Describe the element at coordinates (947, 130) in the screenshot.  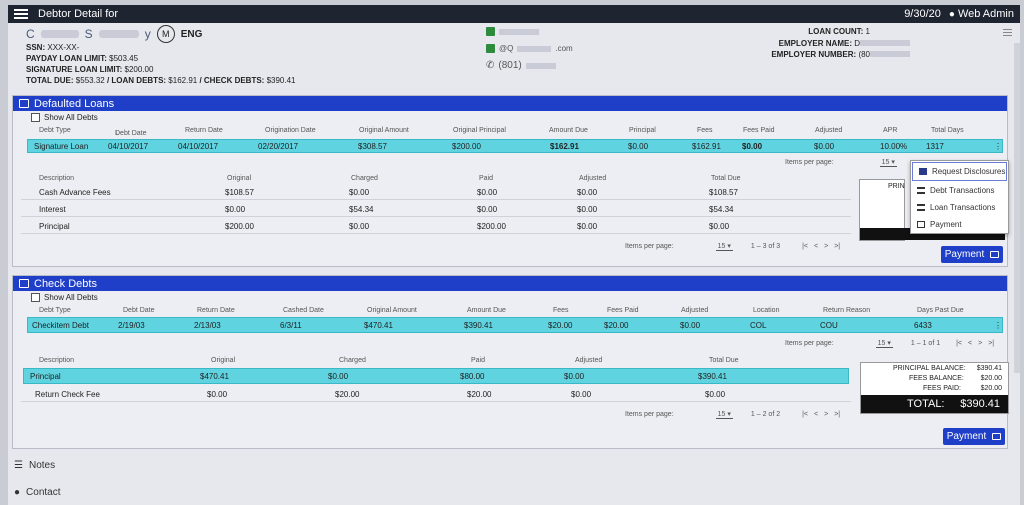
I see `col-total-days: Total Days` at that location.